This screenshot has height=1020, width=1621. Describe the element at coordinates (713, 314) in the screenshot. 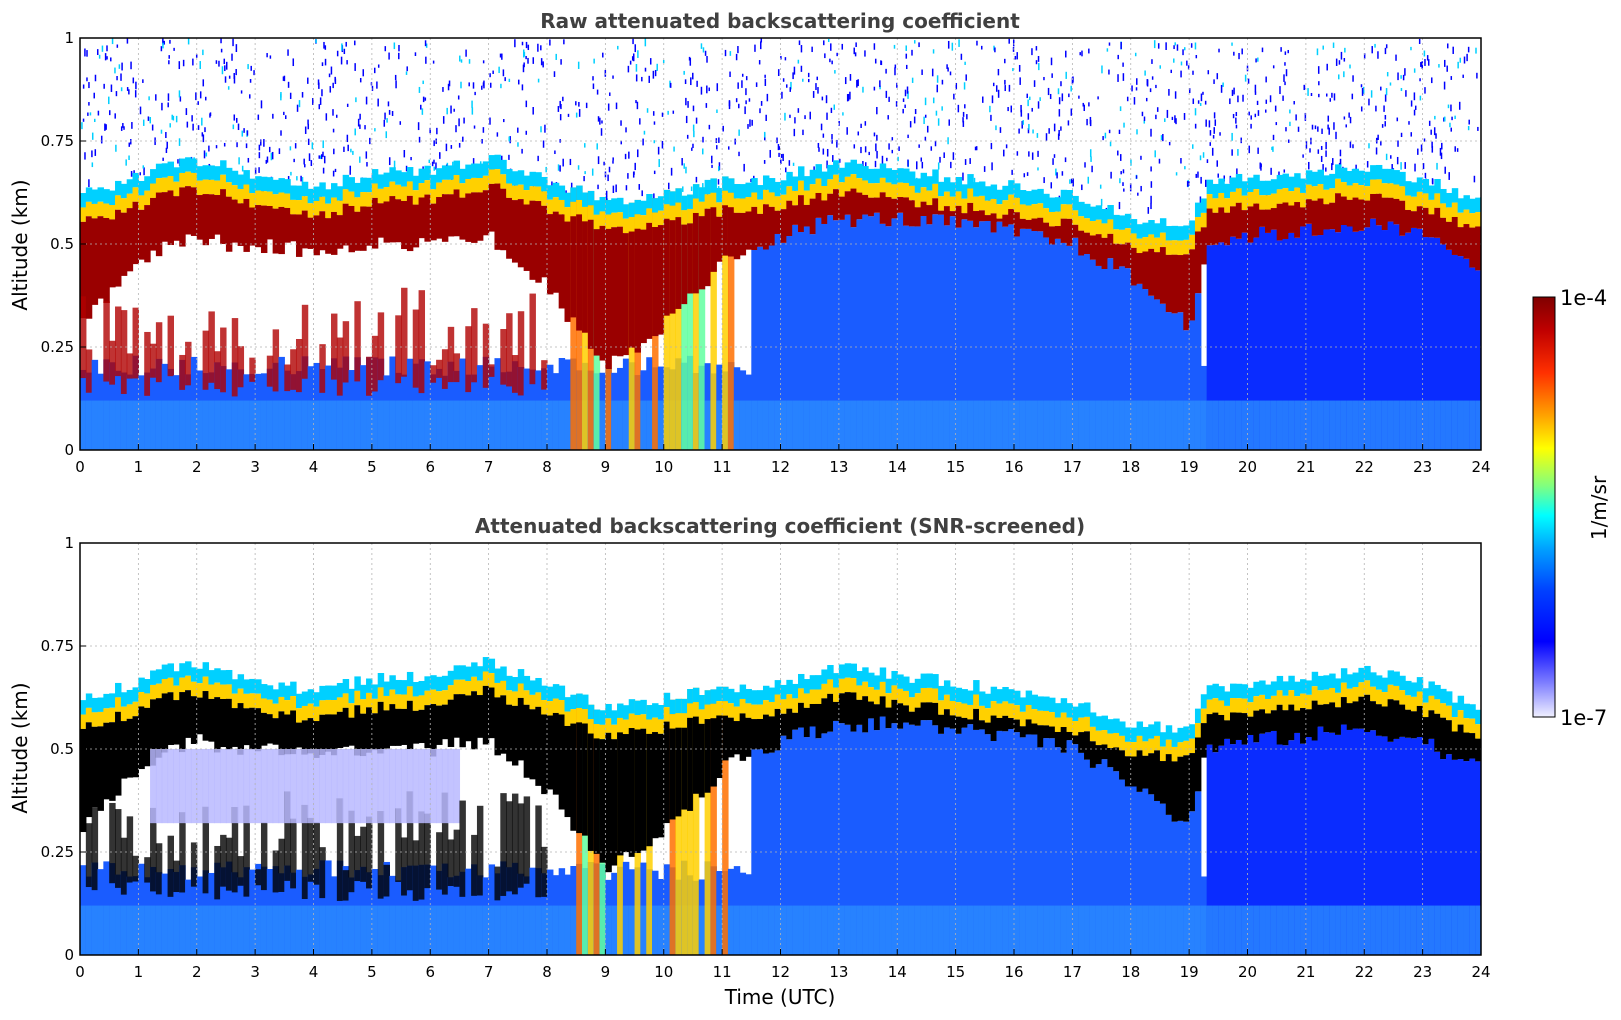

I see `field-column-precip` at that location.